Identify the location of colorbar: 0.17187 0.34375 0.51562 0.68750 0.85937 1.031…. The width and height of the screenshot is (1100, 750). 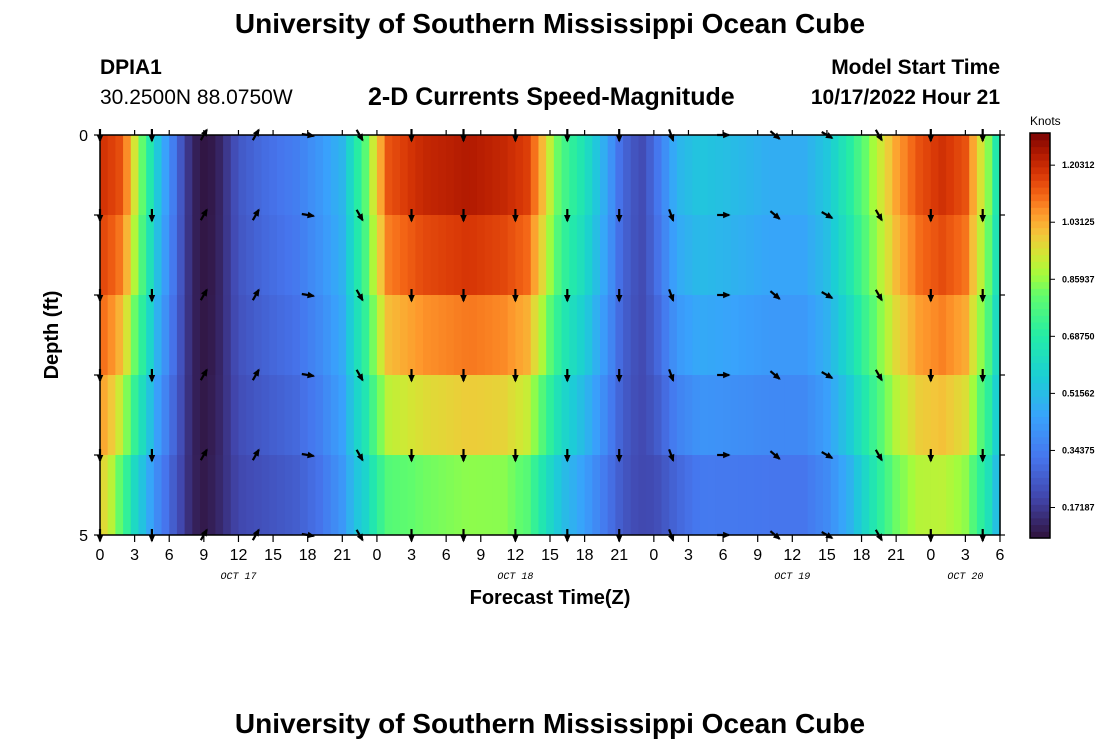
(1062, 335).